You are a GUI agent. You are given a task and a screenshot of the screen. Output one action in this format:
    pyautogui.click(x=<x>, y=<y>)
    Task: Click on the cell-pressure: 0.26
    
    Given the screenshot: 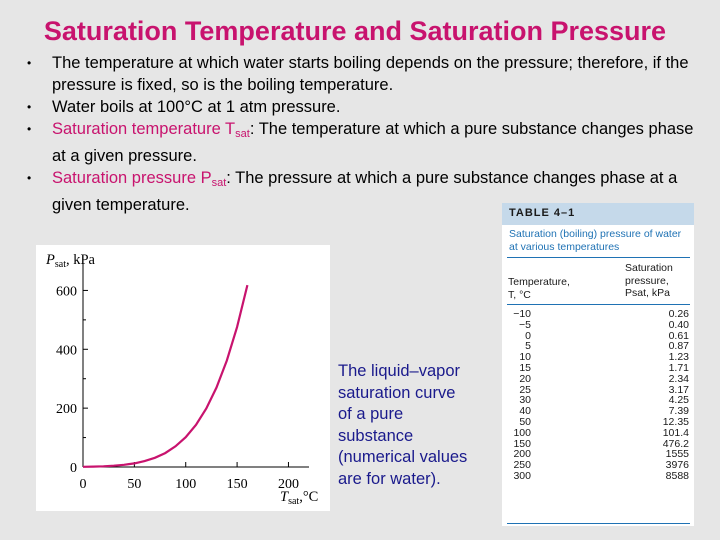 What is the action you would take?
    pyautogui.click(x=678, y=314)
    